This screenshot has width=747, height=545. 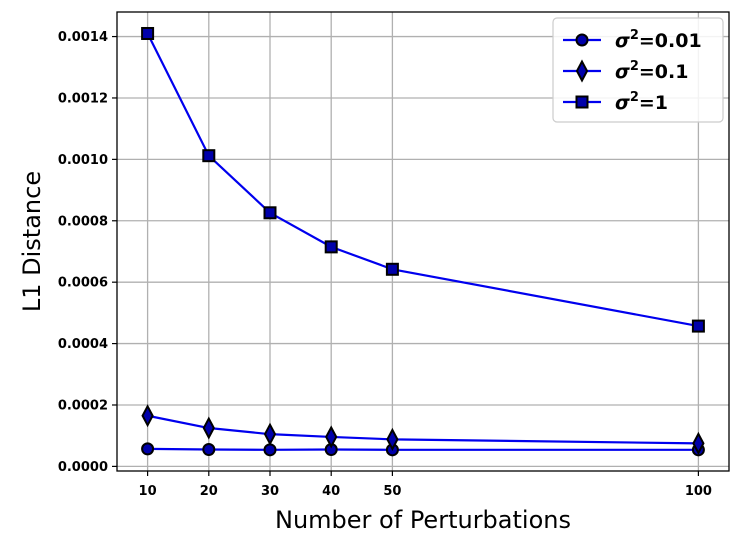 What do you see at coordinates (83, 160) in the screenshot?
I see `y-tick-label: 0.0010` at bounding box center [83, 160].